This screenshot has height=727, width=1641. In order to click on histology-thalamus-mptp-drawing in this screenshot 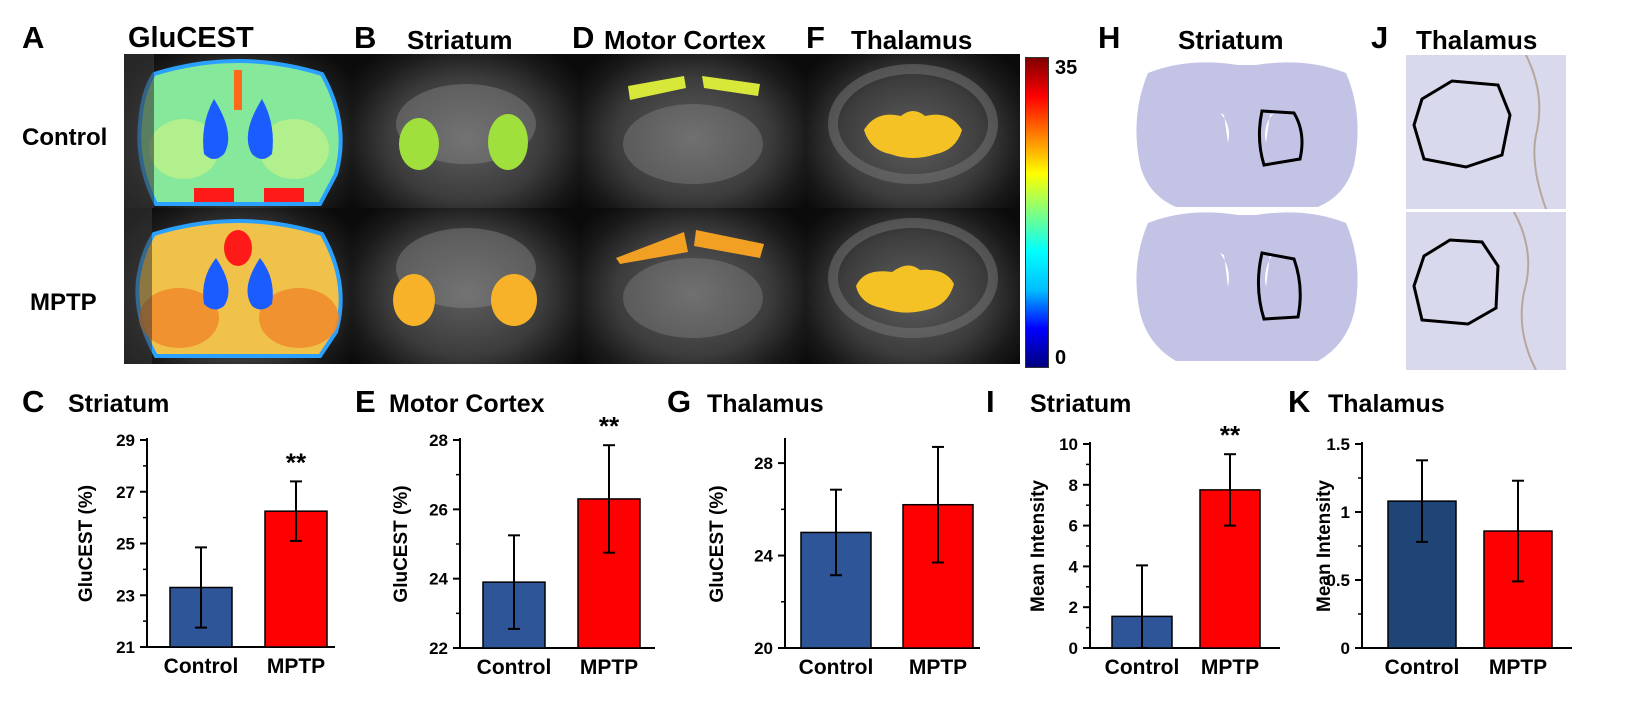, I will do `click(1474, 291)`.